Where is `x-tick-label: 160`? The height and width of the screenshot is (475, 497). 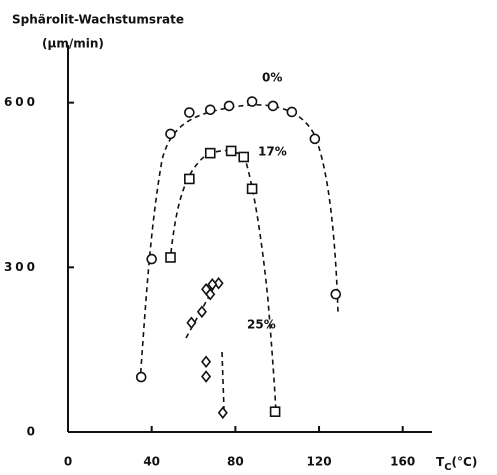 x-tick-label: 160 is located at coordinates (402, 462).